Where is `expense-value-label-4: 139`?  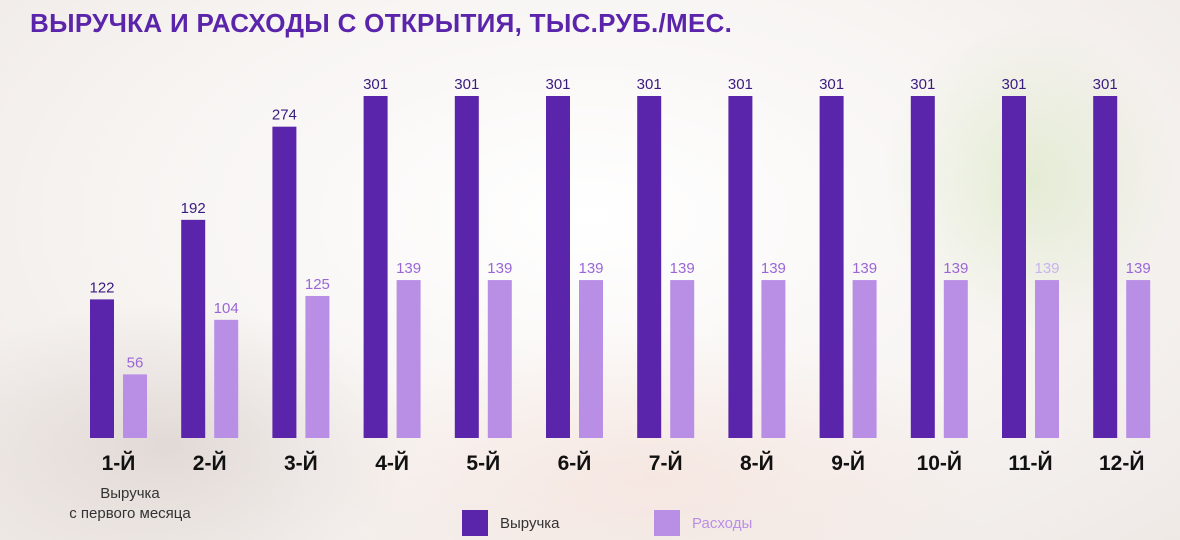 expense-value-label-4: 139 is located at coordinates (408, 268).